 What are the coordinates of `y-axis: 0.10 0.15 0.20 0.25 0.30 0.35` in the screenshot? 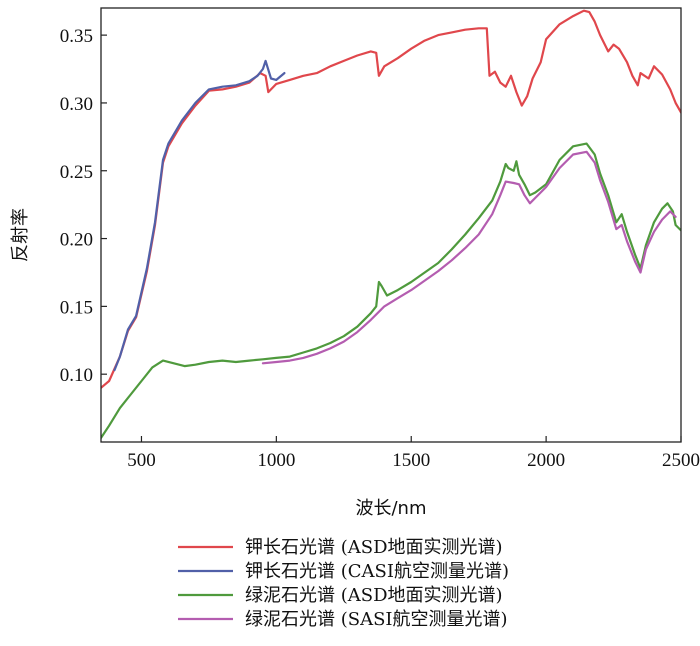 It's located at (83, 206).